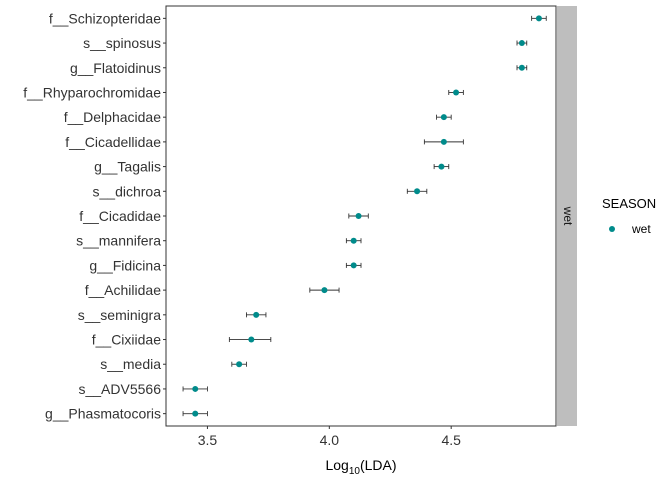  What do you see at coordinates (126, 340) in the screenshot?
I see `y-tick-label: f__Cixiidae` at bounding box center [126, 340].